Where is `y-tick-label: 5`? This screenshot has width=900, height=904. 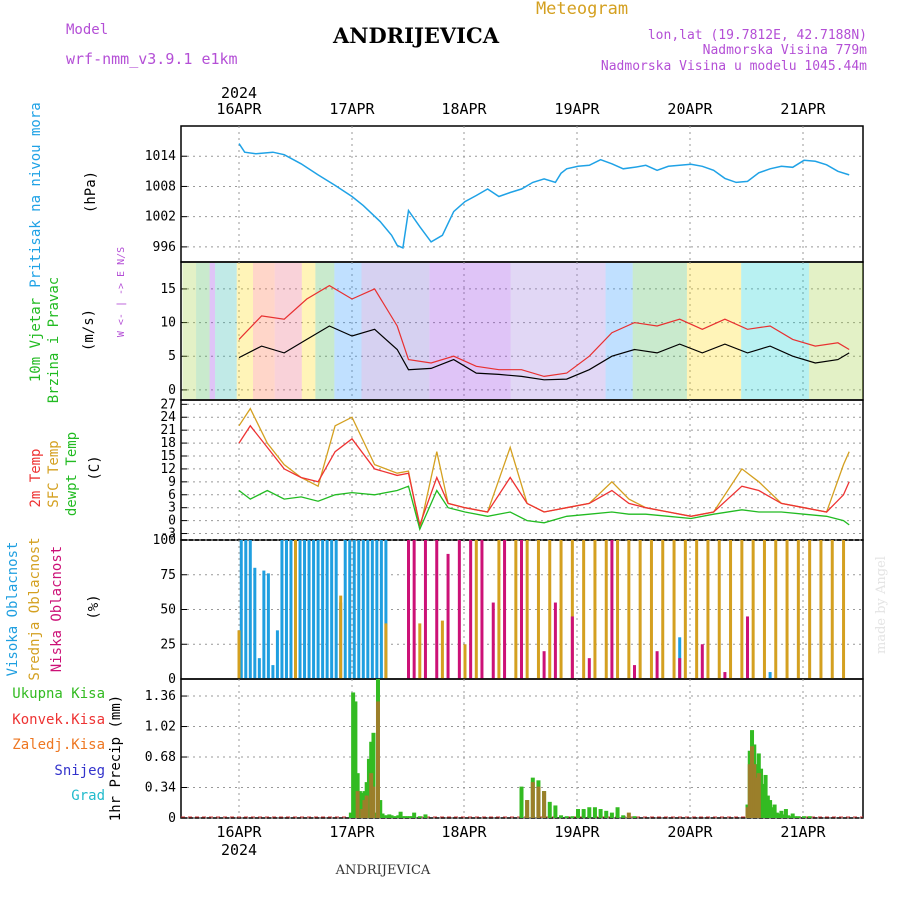 y-tick-label: 5 is located at coordinates (172, 356).